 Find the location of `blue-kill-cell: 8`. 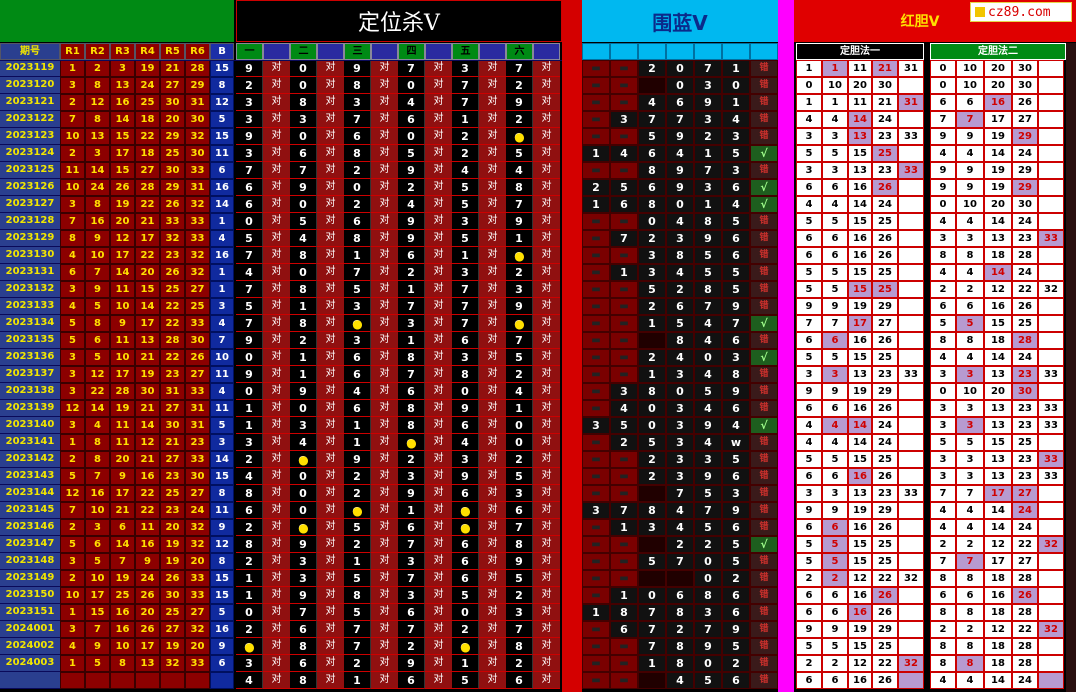

blue-kill-cell: 8 is located at coordinates (708, 221).